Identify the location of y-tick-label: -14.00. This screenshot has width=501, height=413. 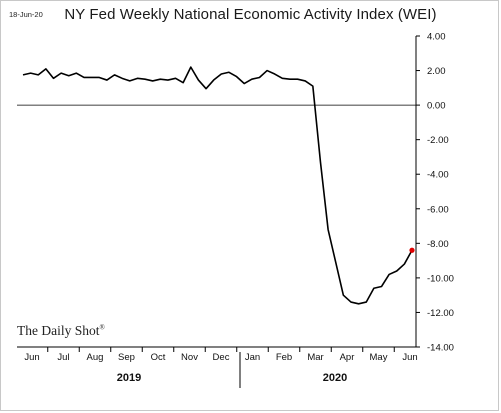
(440, 348).